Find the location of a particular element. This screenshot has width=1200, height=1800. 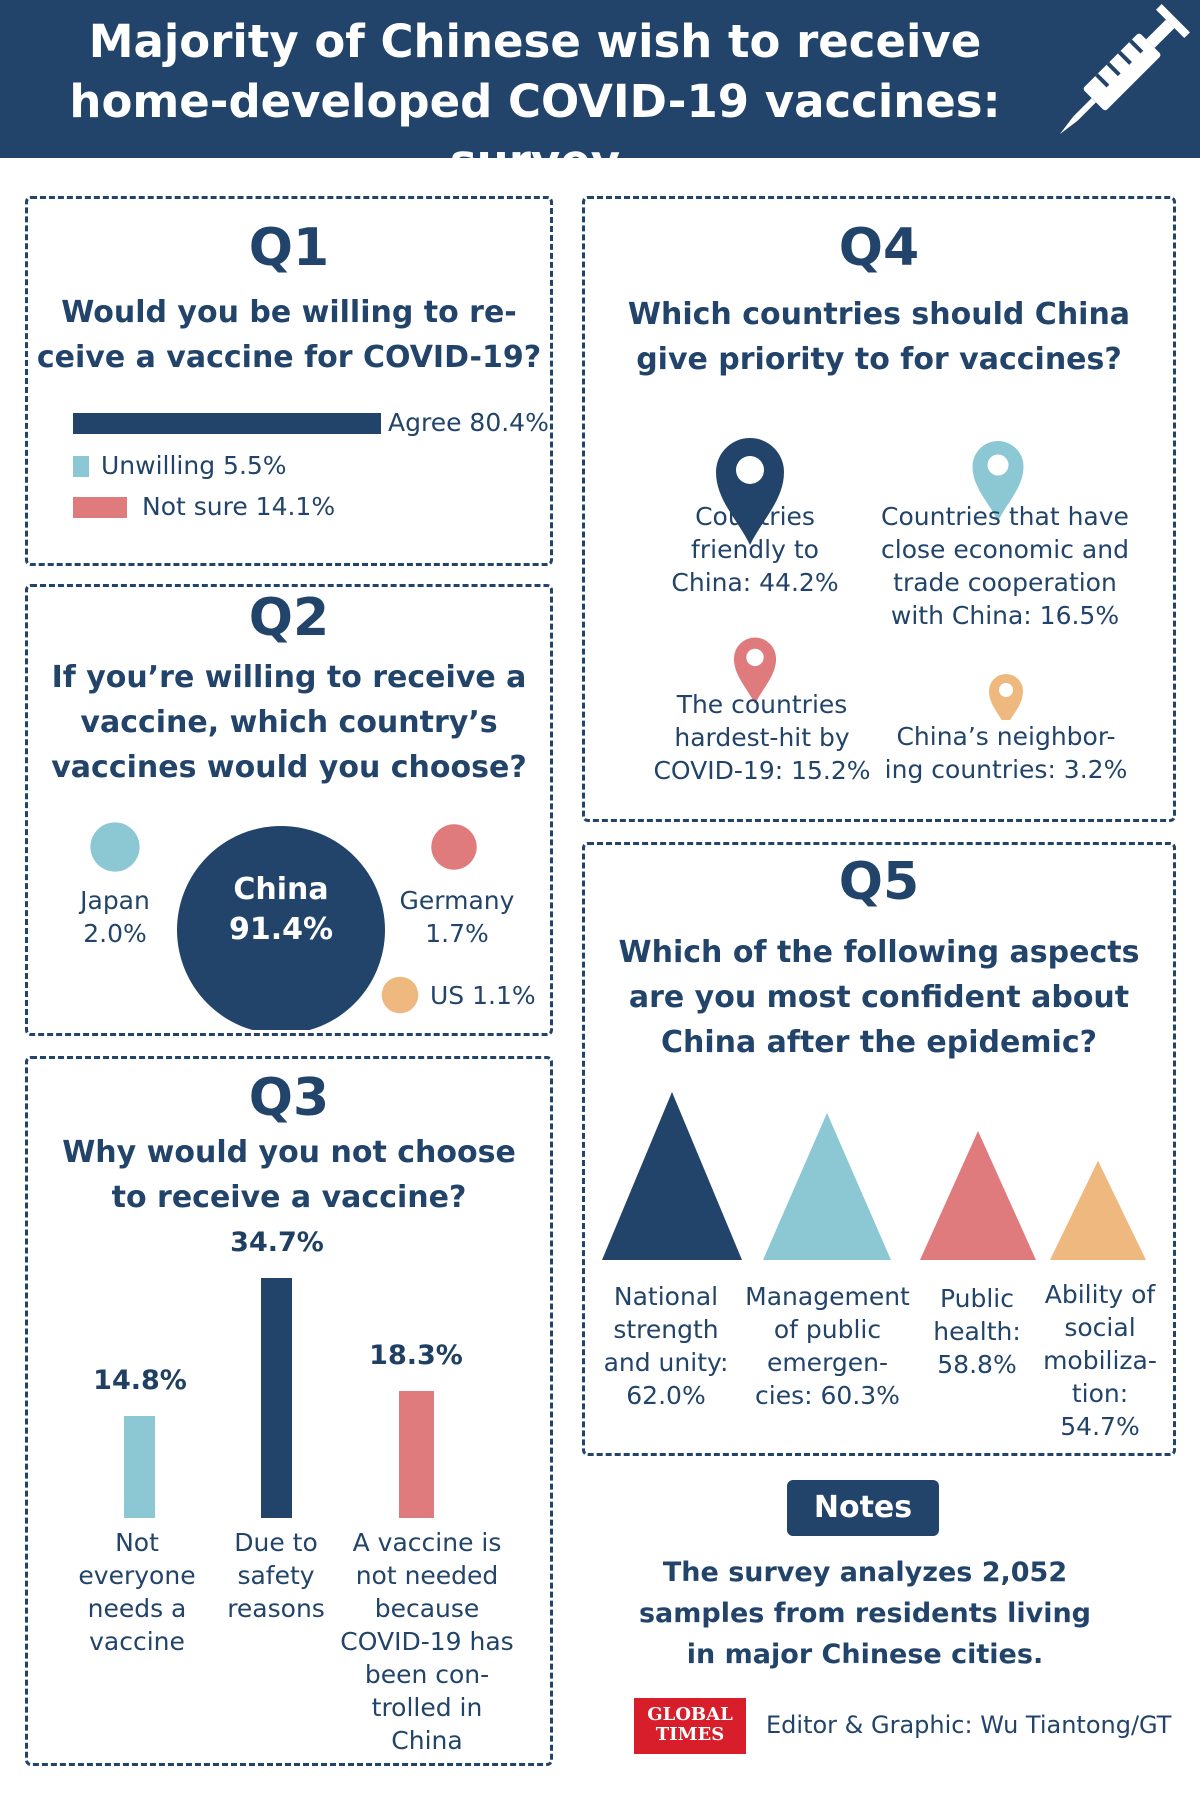

q1-label-agree: Agree 80.4% is located at coordinates (468, 422).